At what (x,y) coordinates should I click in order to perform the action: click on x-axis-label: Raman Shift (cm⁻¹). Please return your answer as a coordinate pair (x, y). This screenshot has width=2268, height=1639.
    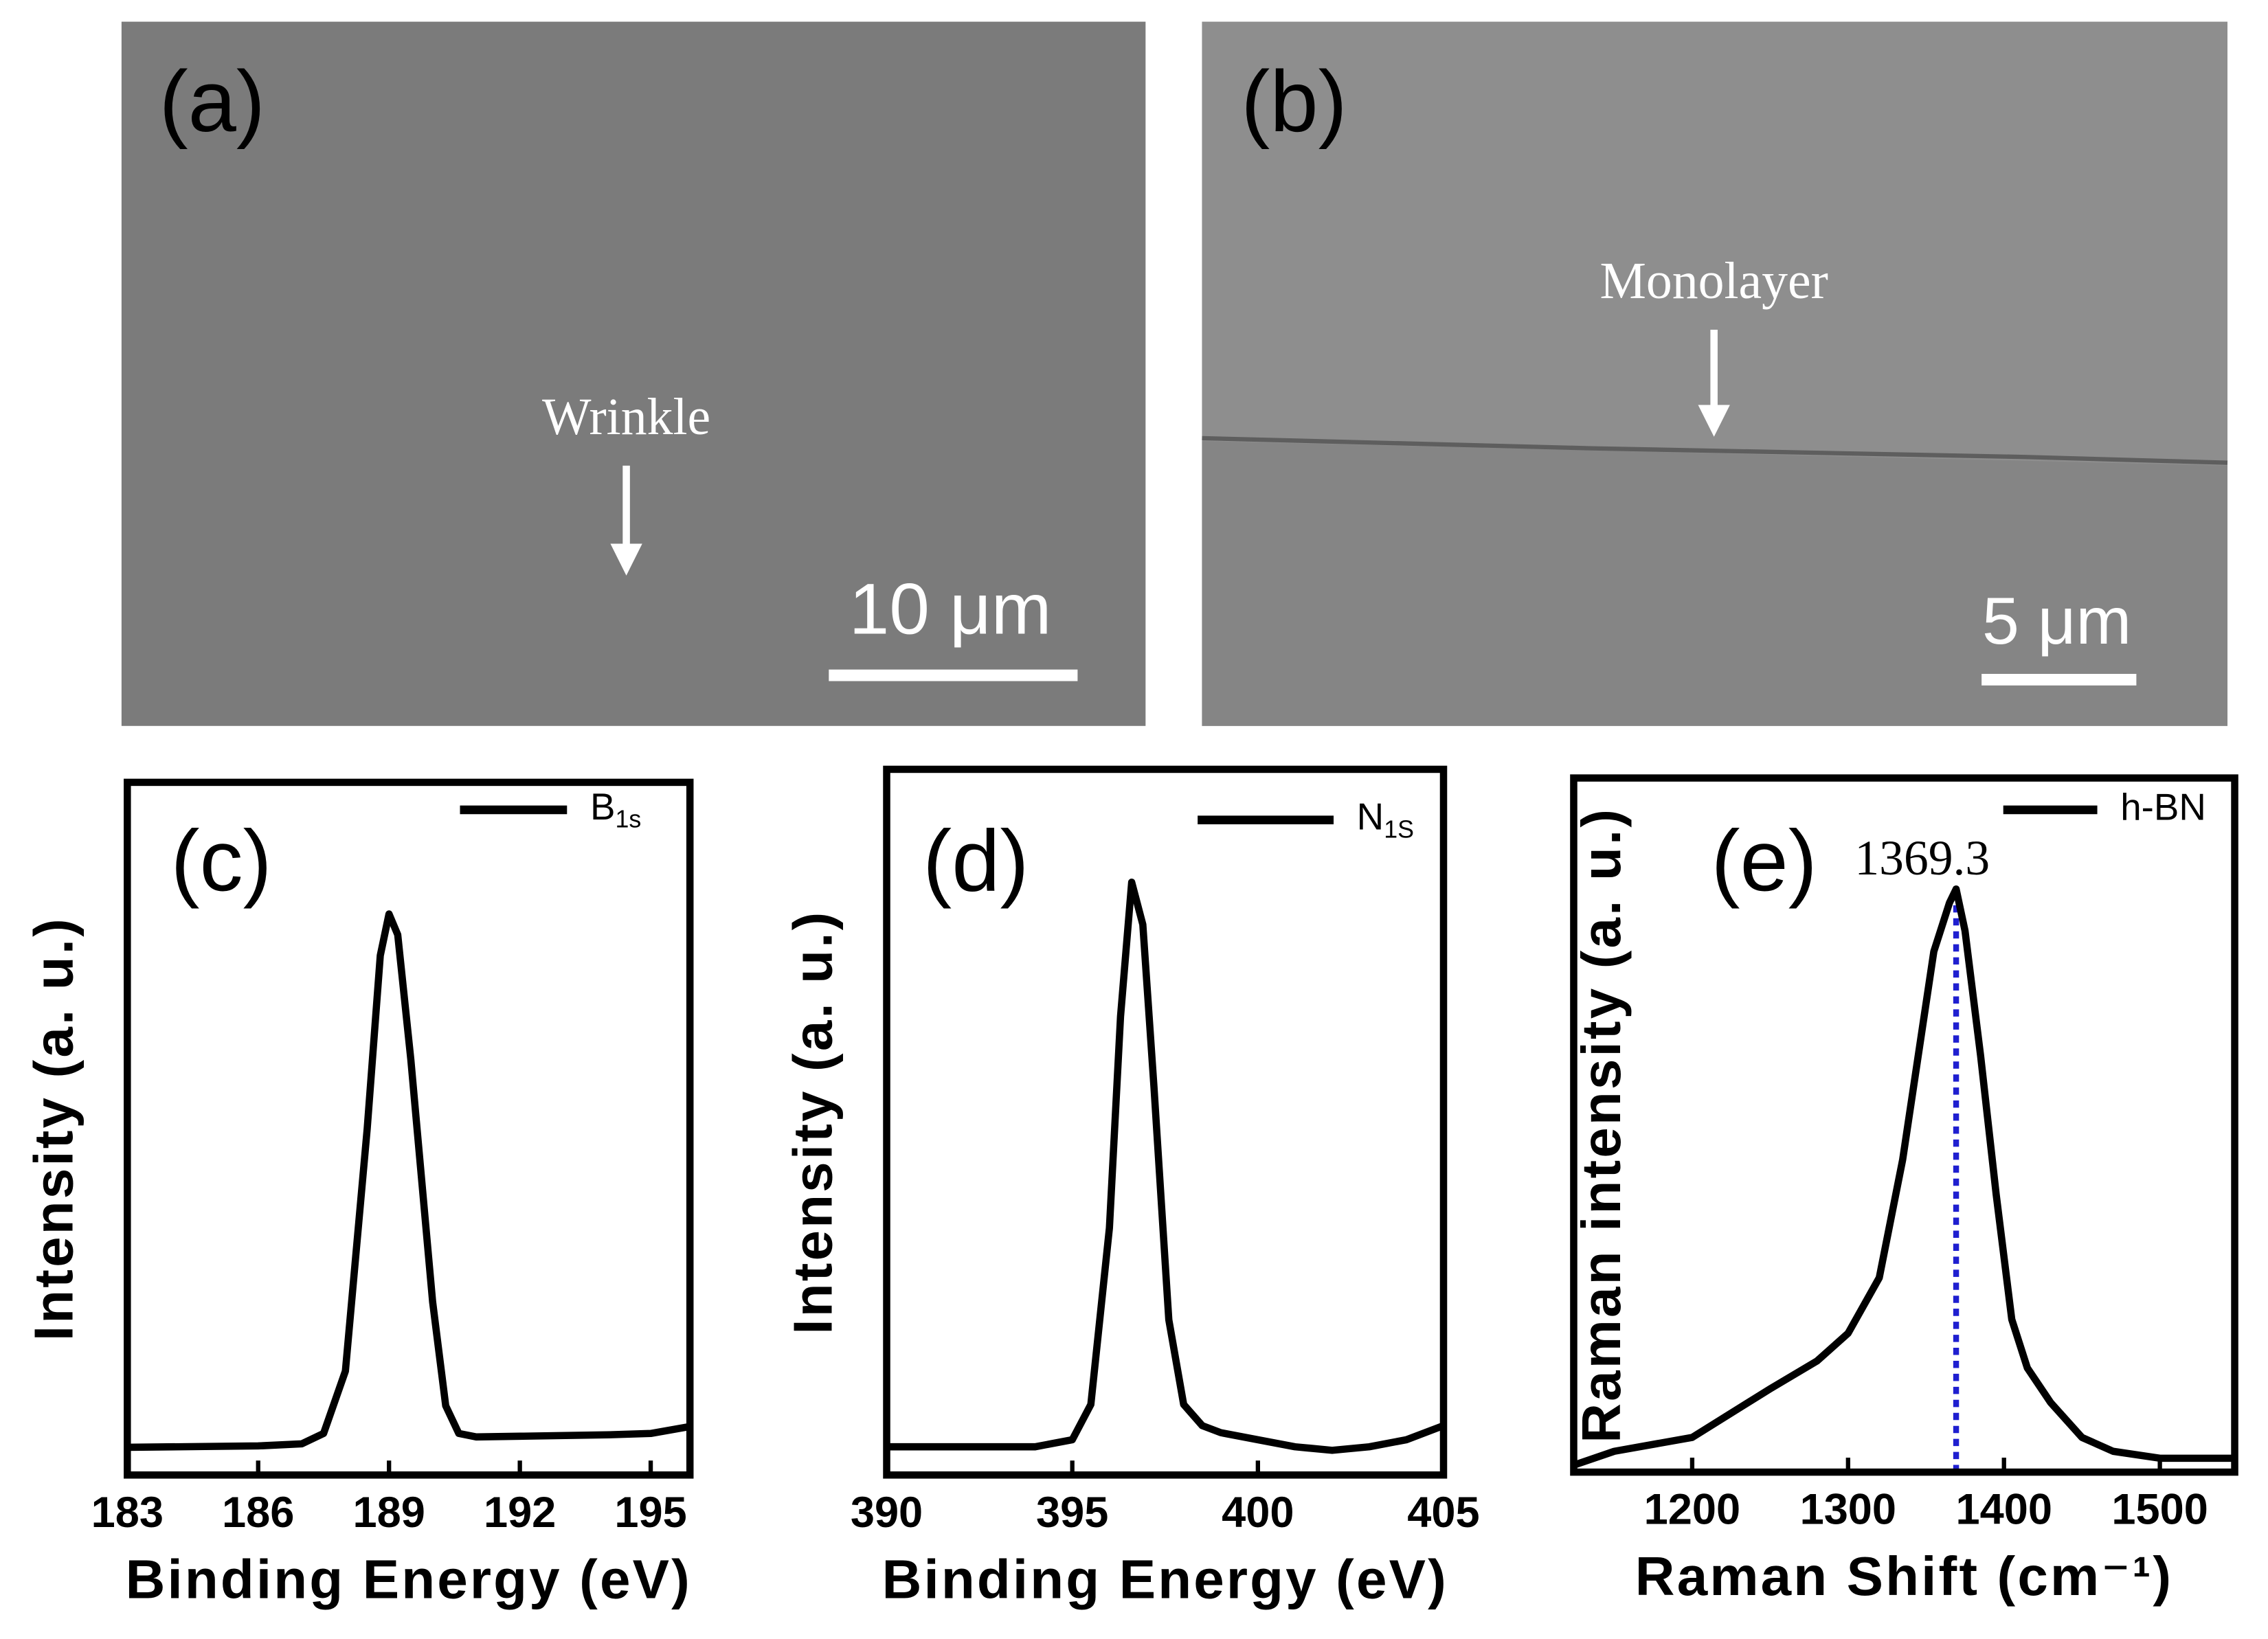
    Looking at the image, I should click on (1904, 1576).